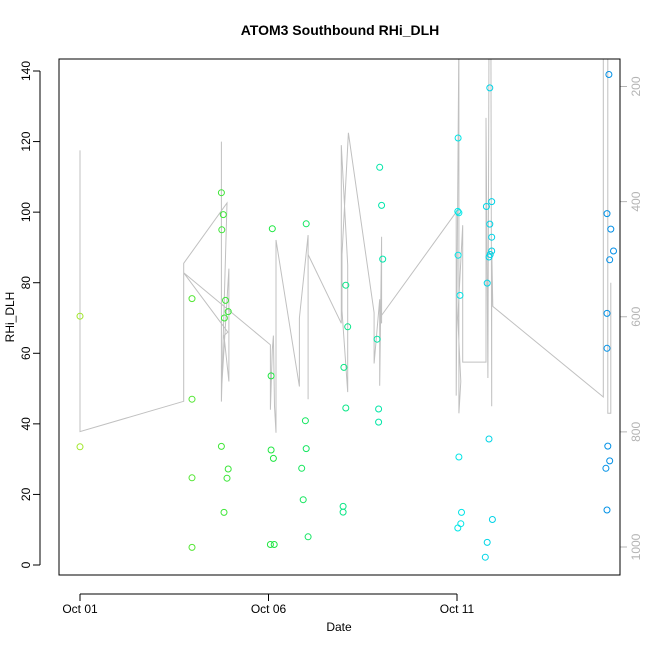 The height and width of the screenshot is (650, 650). What do you see at coordinates (636, 316) in the screenshot?
I see `y2-tick-label: 600` at bounding box center [636, 316].